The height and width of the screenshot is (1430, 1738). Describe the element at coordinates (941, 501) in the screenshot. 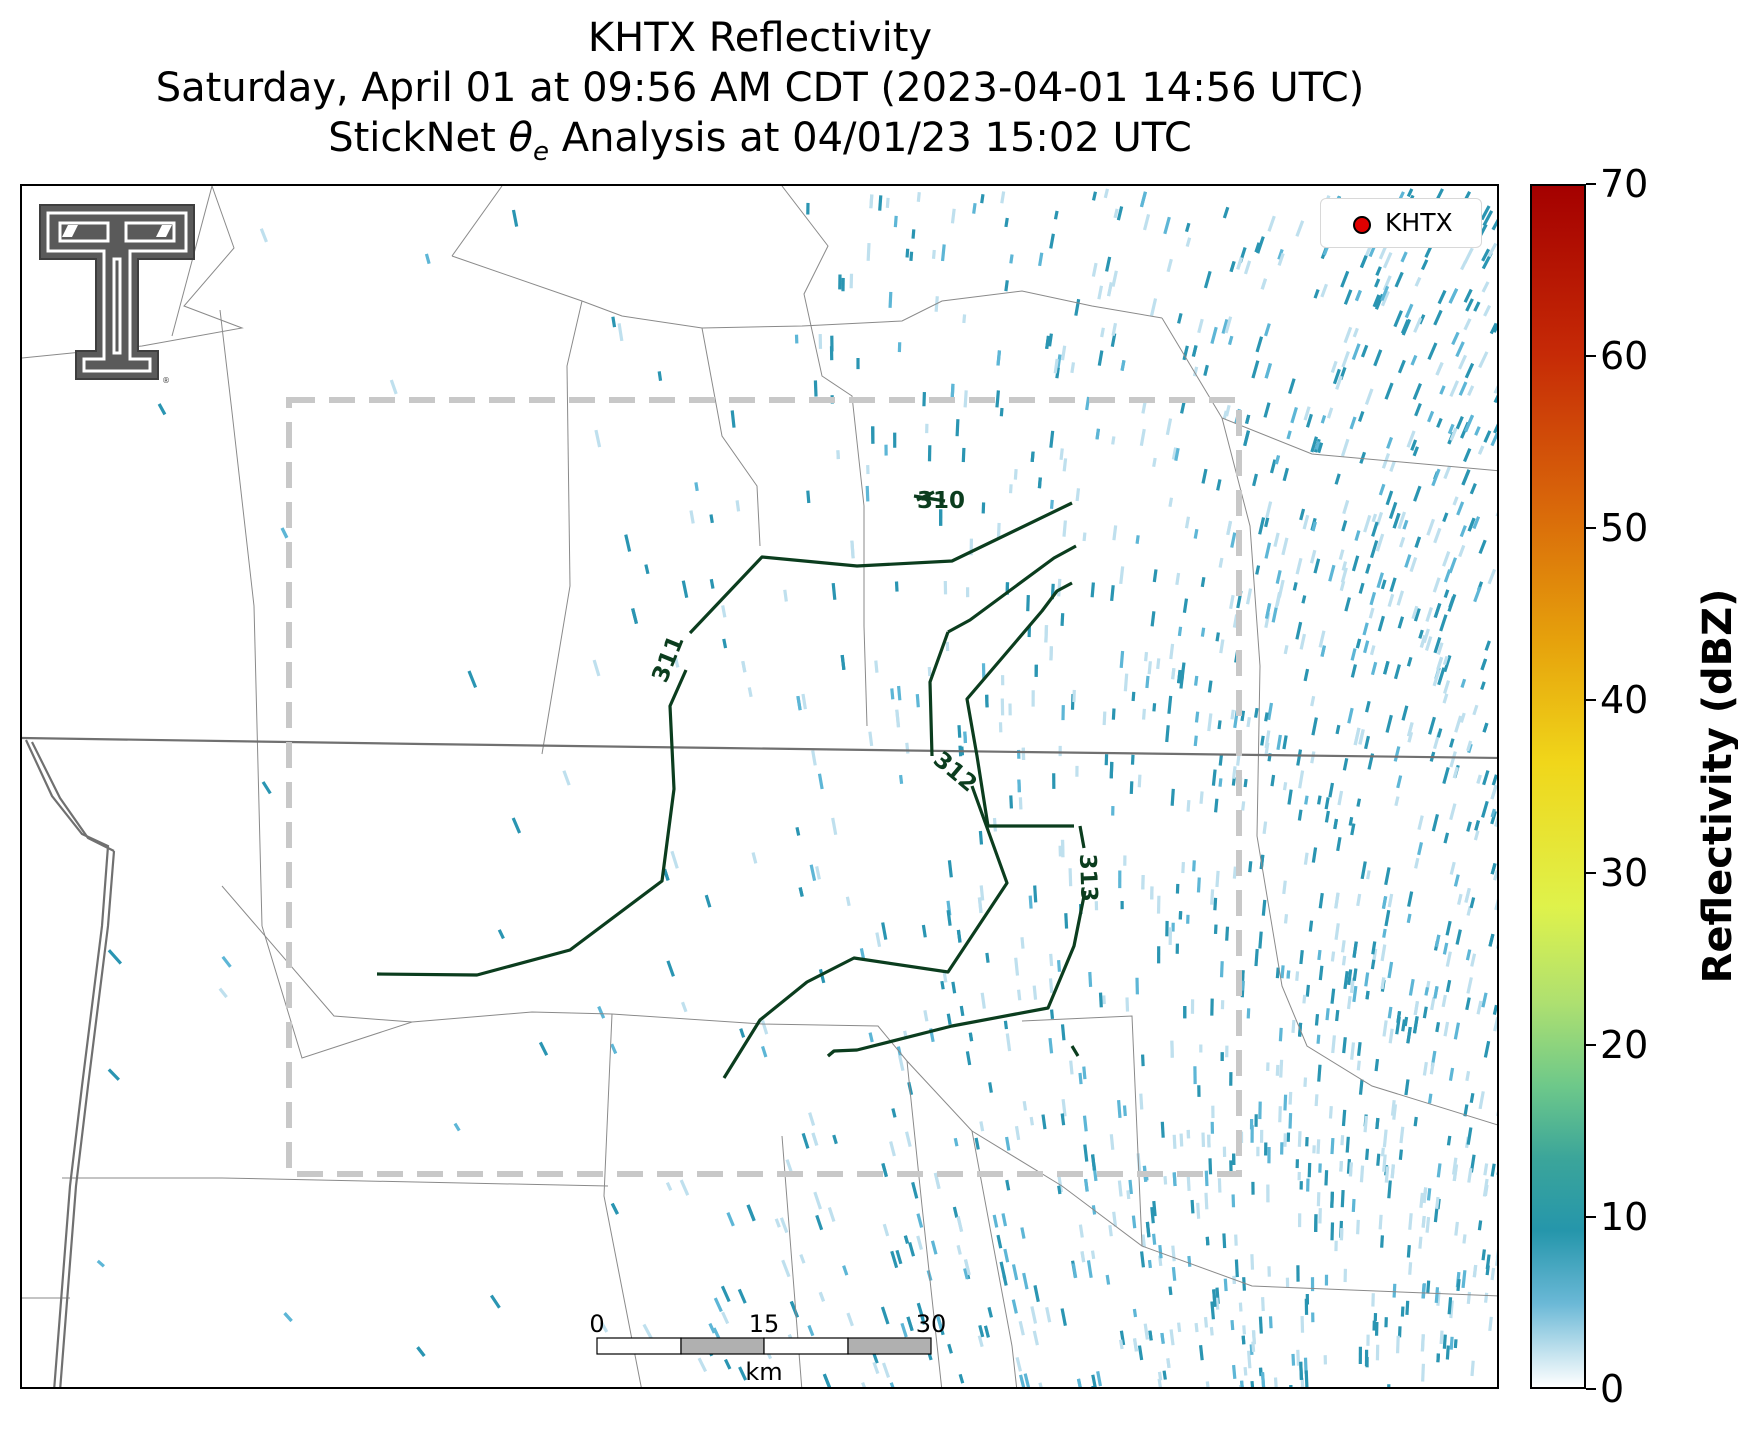

I see `contour-label-310: 310` at that location.